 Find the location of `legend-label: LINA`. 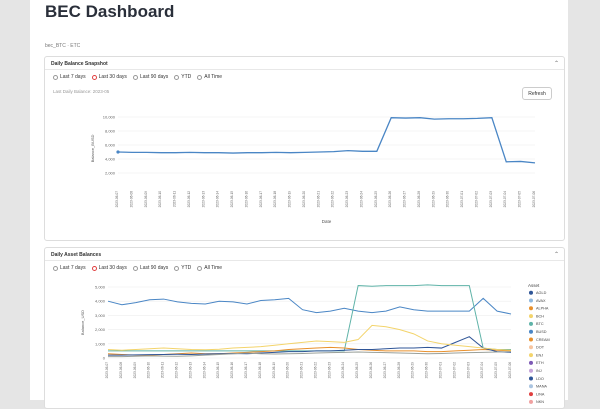

legend-label: LINA is located at coordinates (540, 394).